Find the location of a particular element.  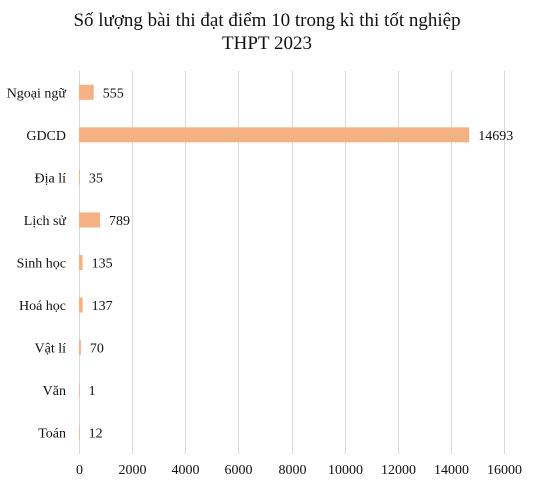

x-tick-label: 12000 is located at coordinates (398, 470).